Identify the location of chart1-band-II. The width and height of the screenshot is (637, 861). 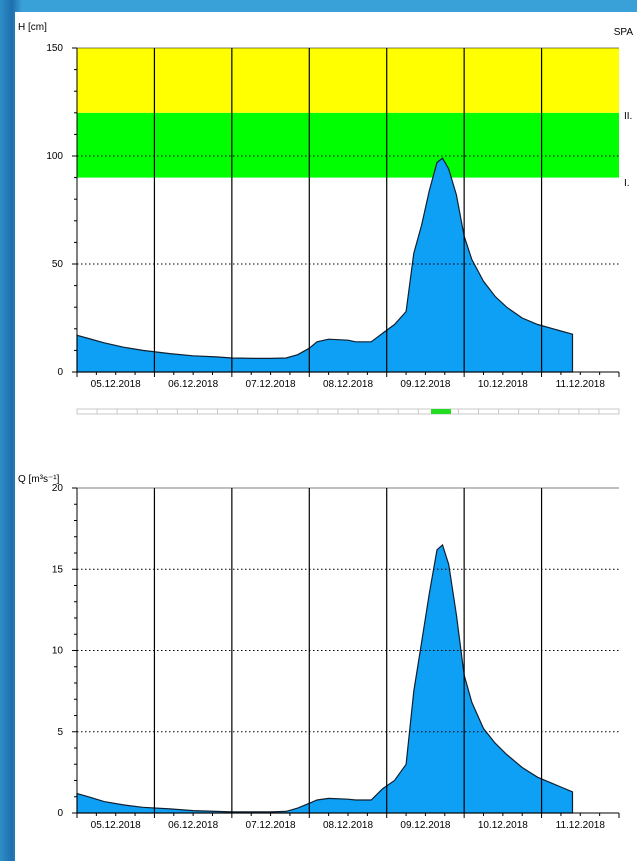
(348, 80).